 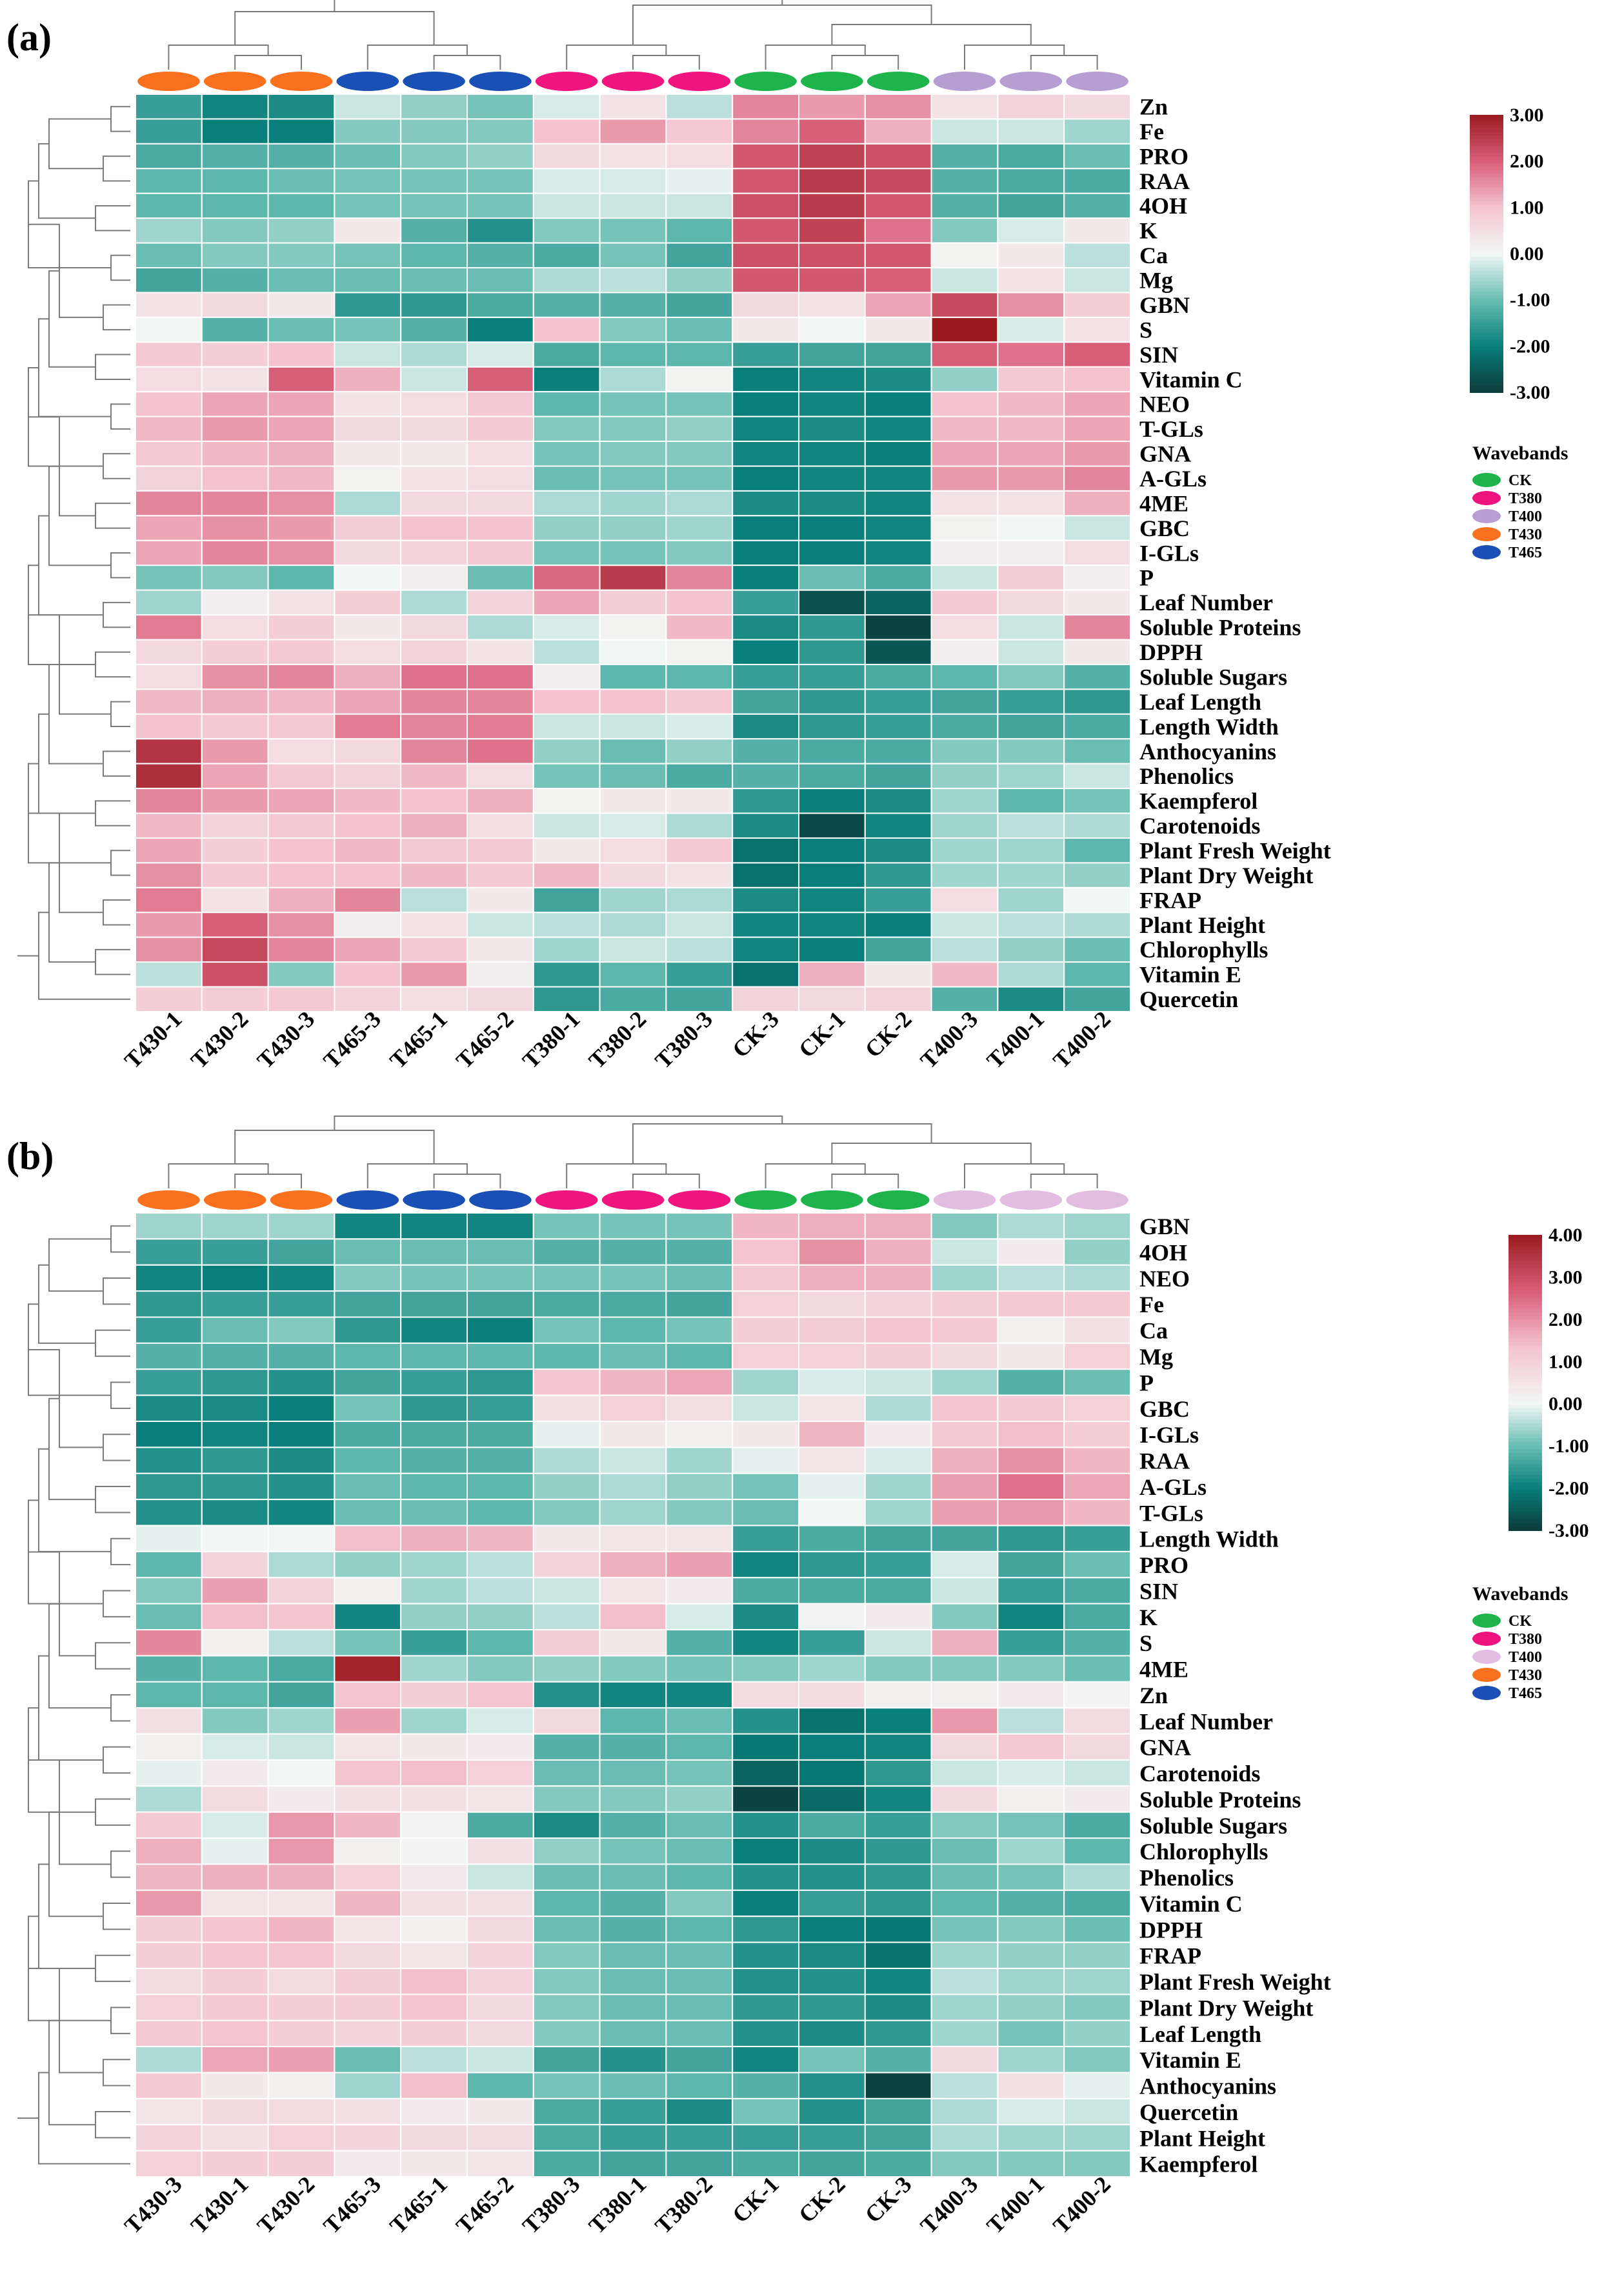 I want to click on column-label: T400-1, so click(x=1015, y=1040).